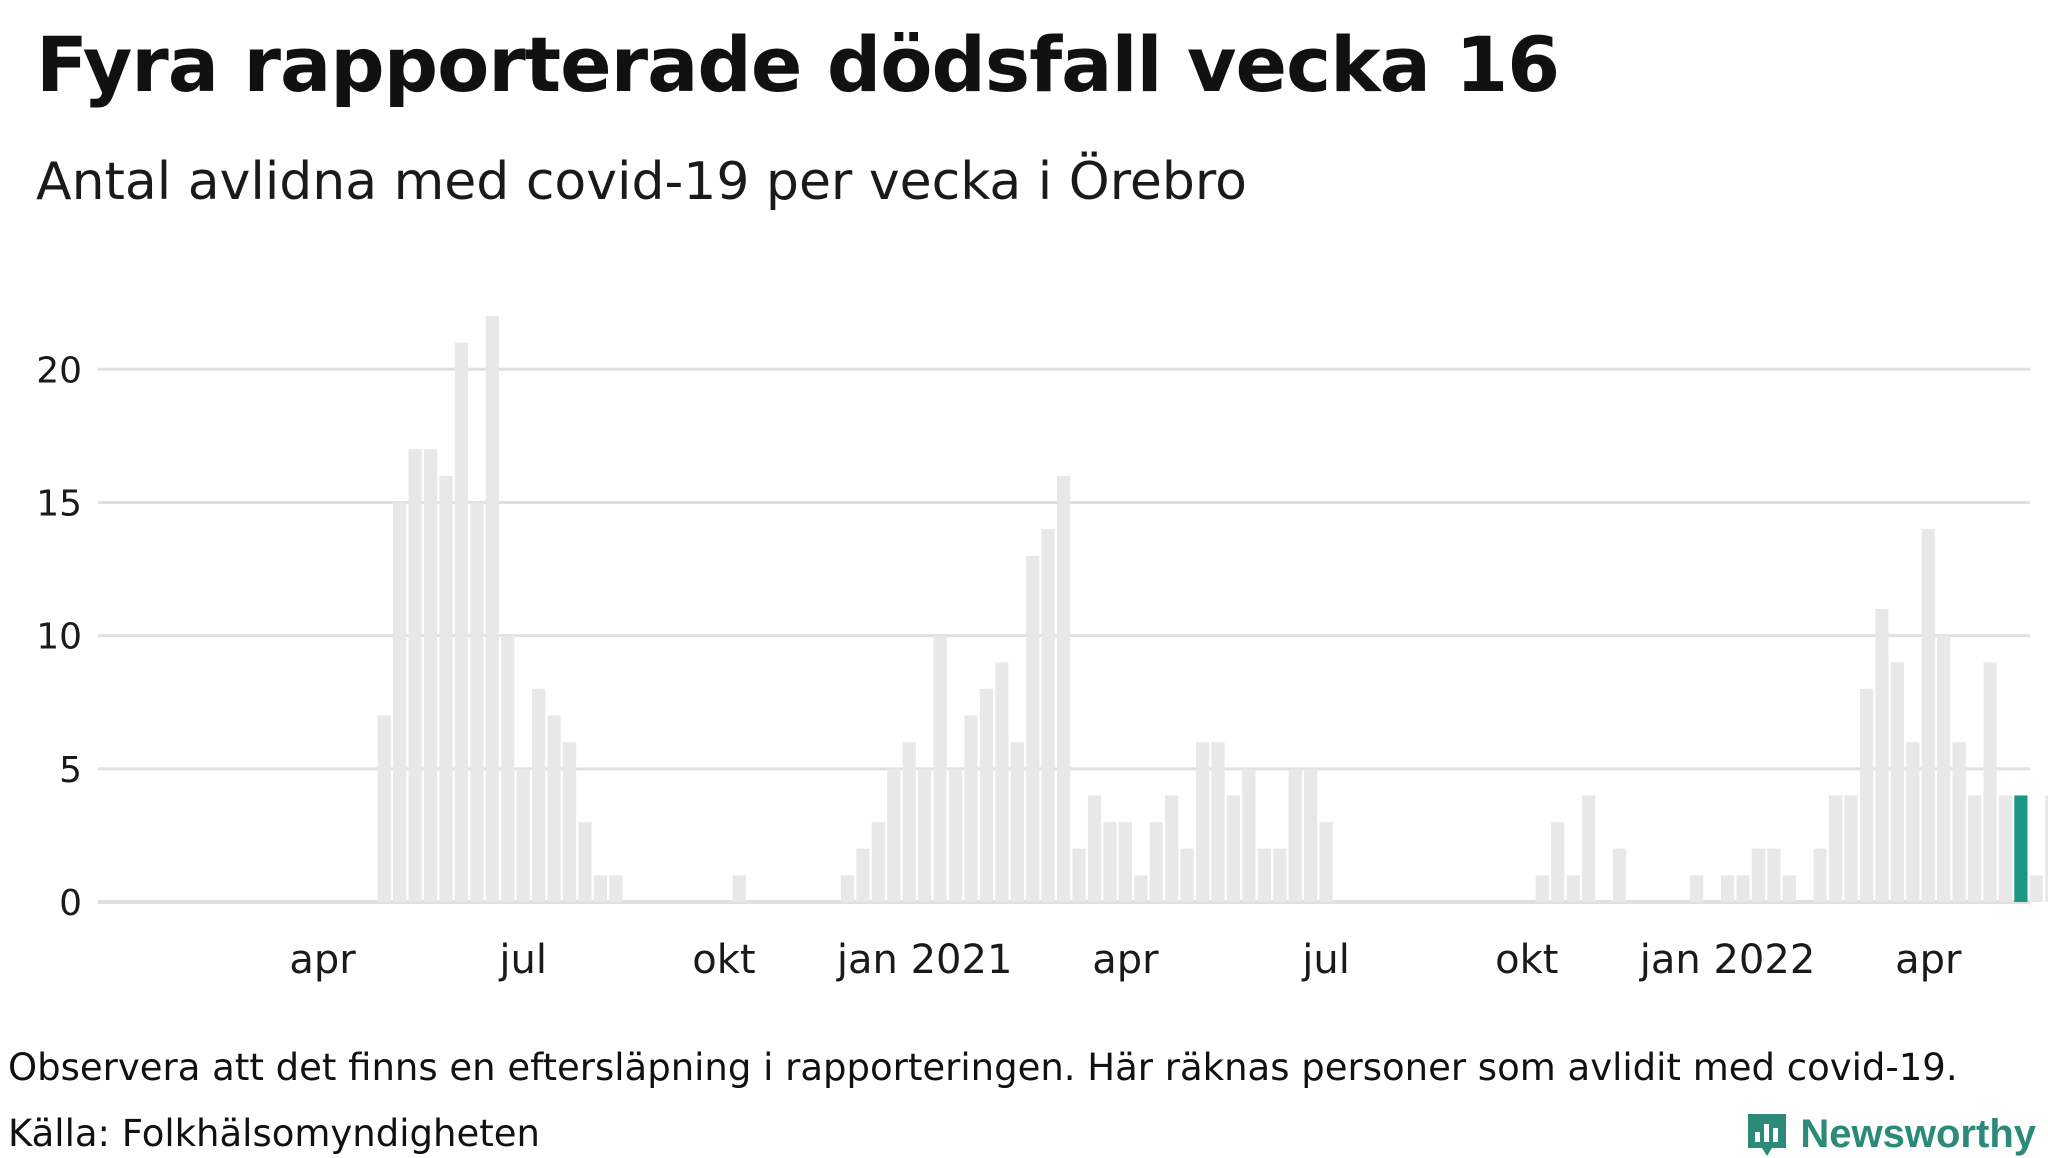 The width and height of the screenshot is (2048, 1158). I want to click on source-label: Källa: Folkhälsomyndigheten, so click(274, 1133).